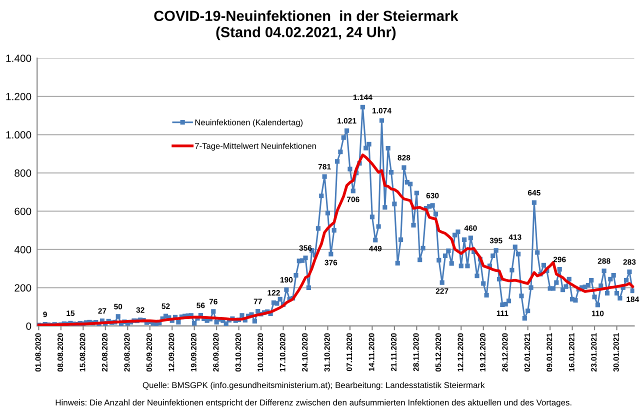 The image size is (640, 414). What do you see at coordinates (314, 403) in the screenshot?
I see `text: Hinweis: Die Anzahl der Neuinfektionen entspricht der Differenz zwischen den aufsummierten Infektionen des aktuellen und des Vortages.` at bounding box center [314, 403].